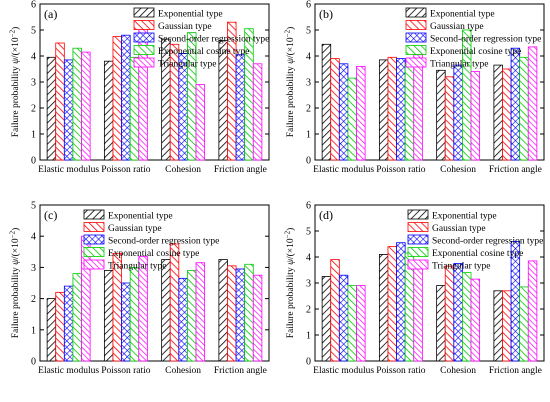 This screenshot has height=402, width=550. Describe the element at coordinates (126, 170) in the screenshot. I see `x-tick-label: Poisson ratio` at that location.